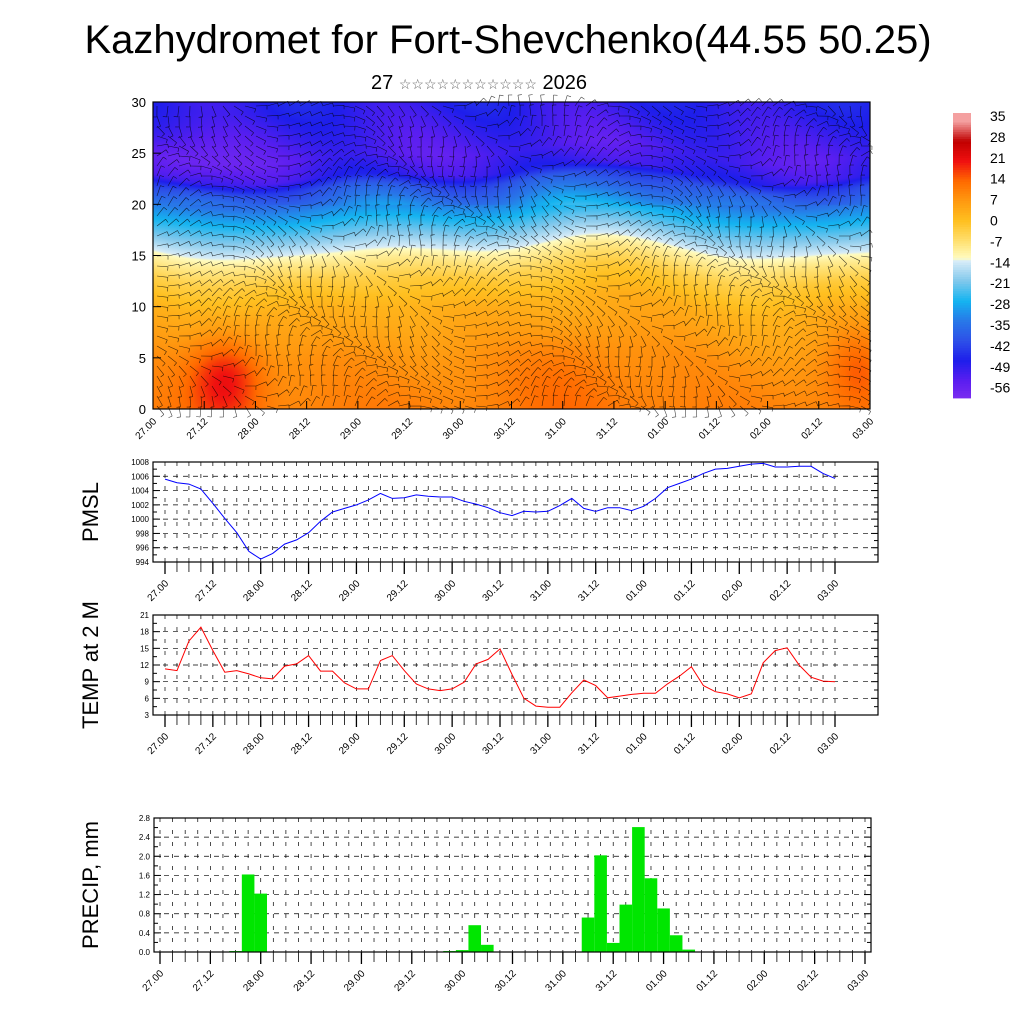 The height and width of the screenshot is (1024, 1024). Describe the element at coordinates (145, 818) in the screenshot. I see `y-tick-label: 2.8` at that location.